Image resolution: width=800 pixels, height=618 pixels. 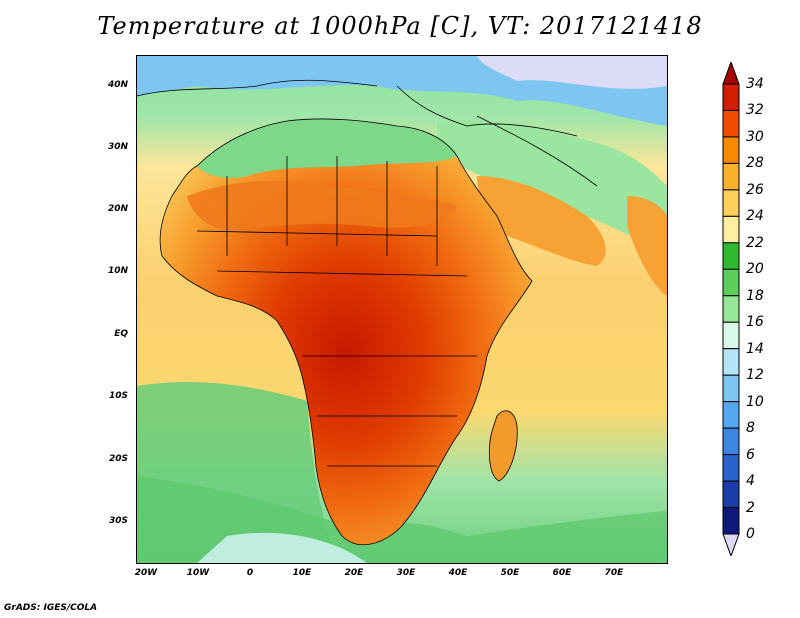 I want to click on lon-label-0: 0, so click(x=250, y=573).